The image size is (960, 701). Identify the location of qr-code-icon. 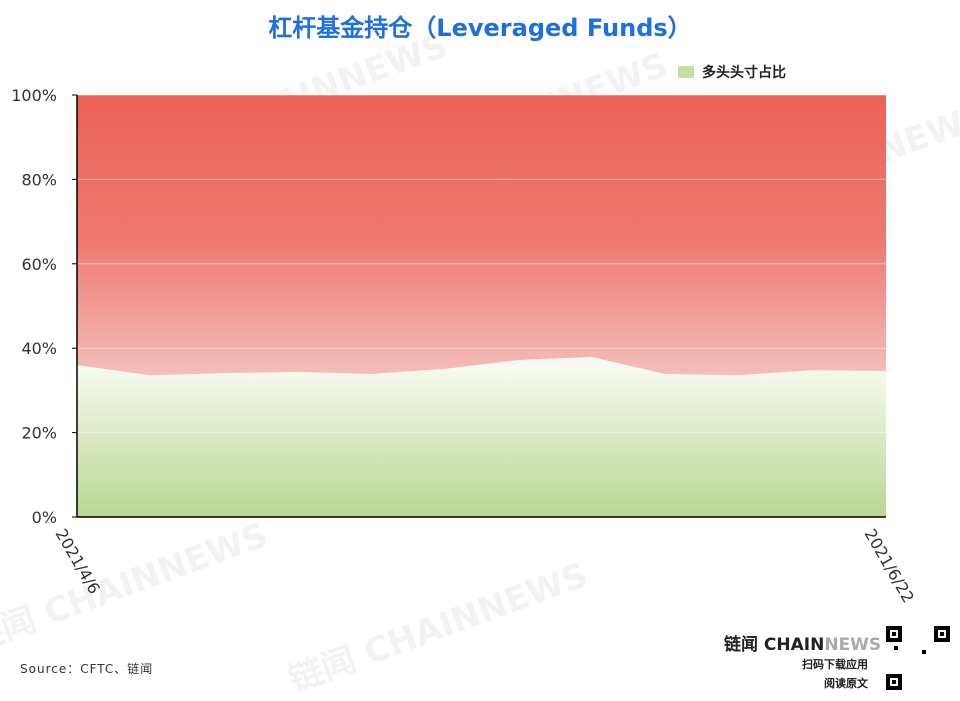
(918, 658).